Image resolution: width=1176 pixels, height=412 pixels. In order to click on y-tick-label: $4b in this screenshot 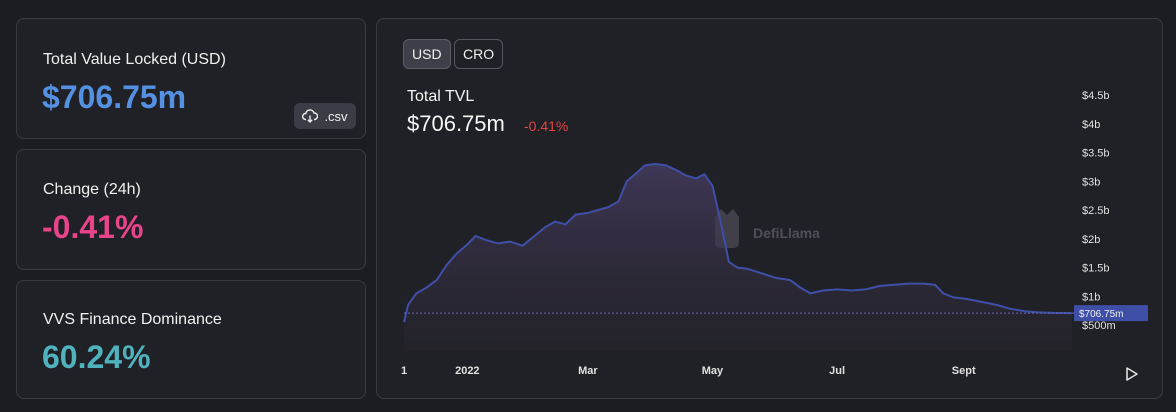, I will do `click(1091, 125)`.